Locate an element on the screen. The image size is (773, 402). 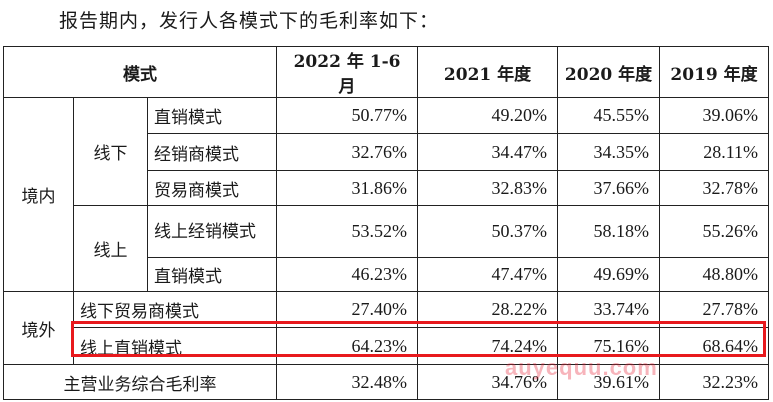
row-label: 线下贸易商模式 is located at coordinates (175, 309).